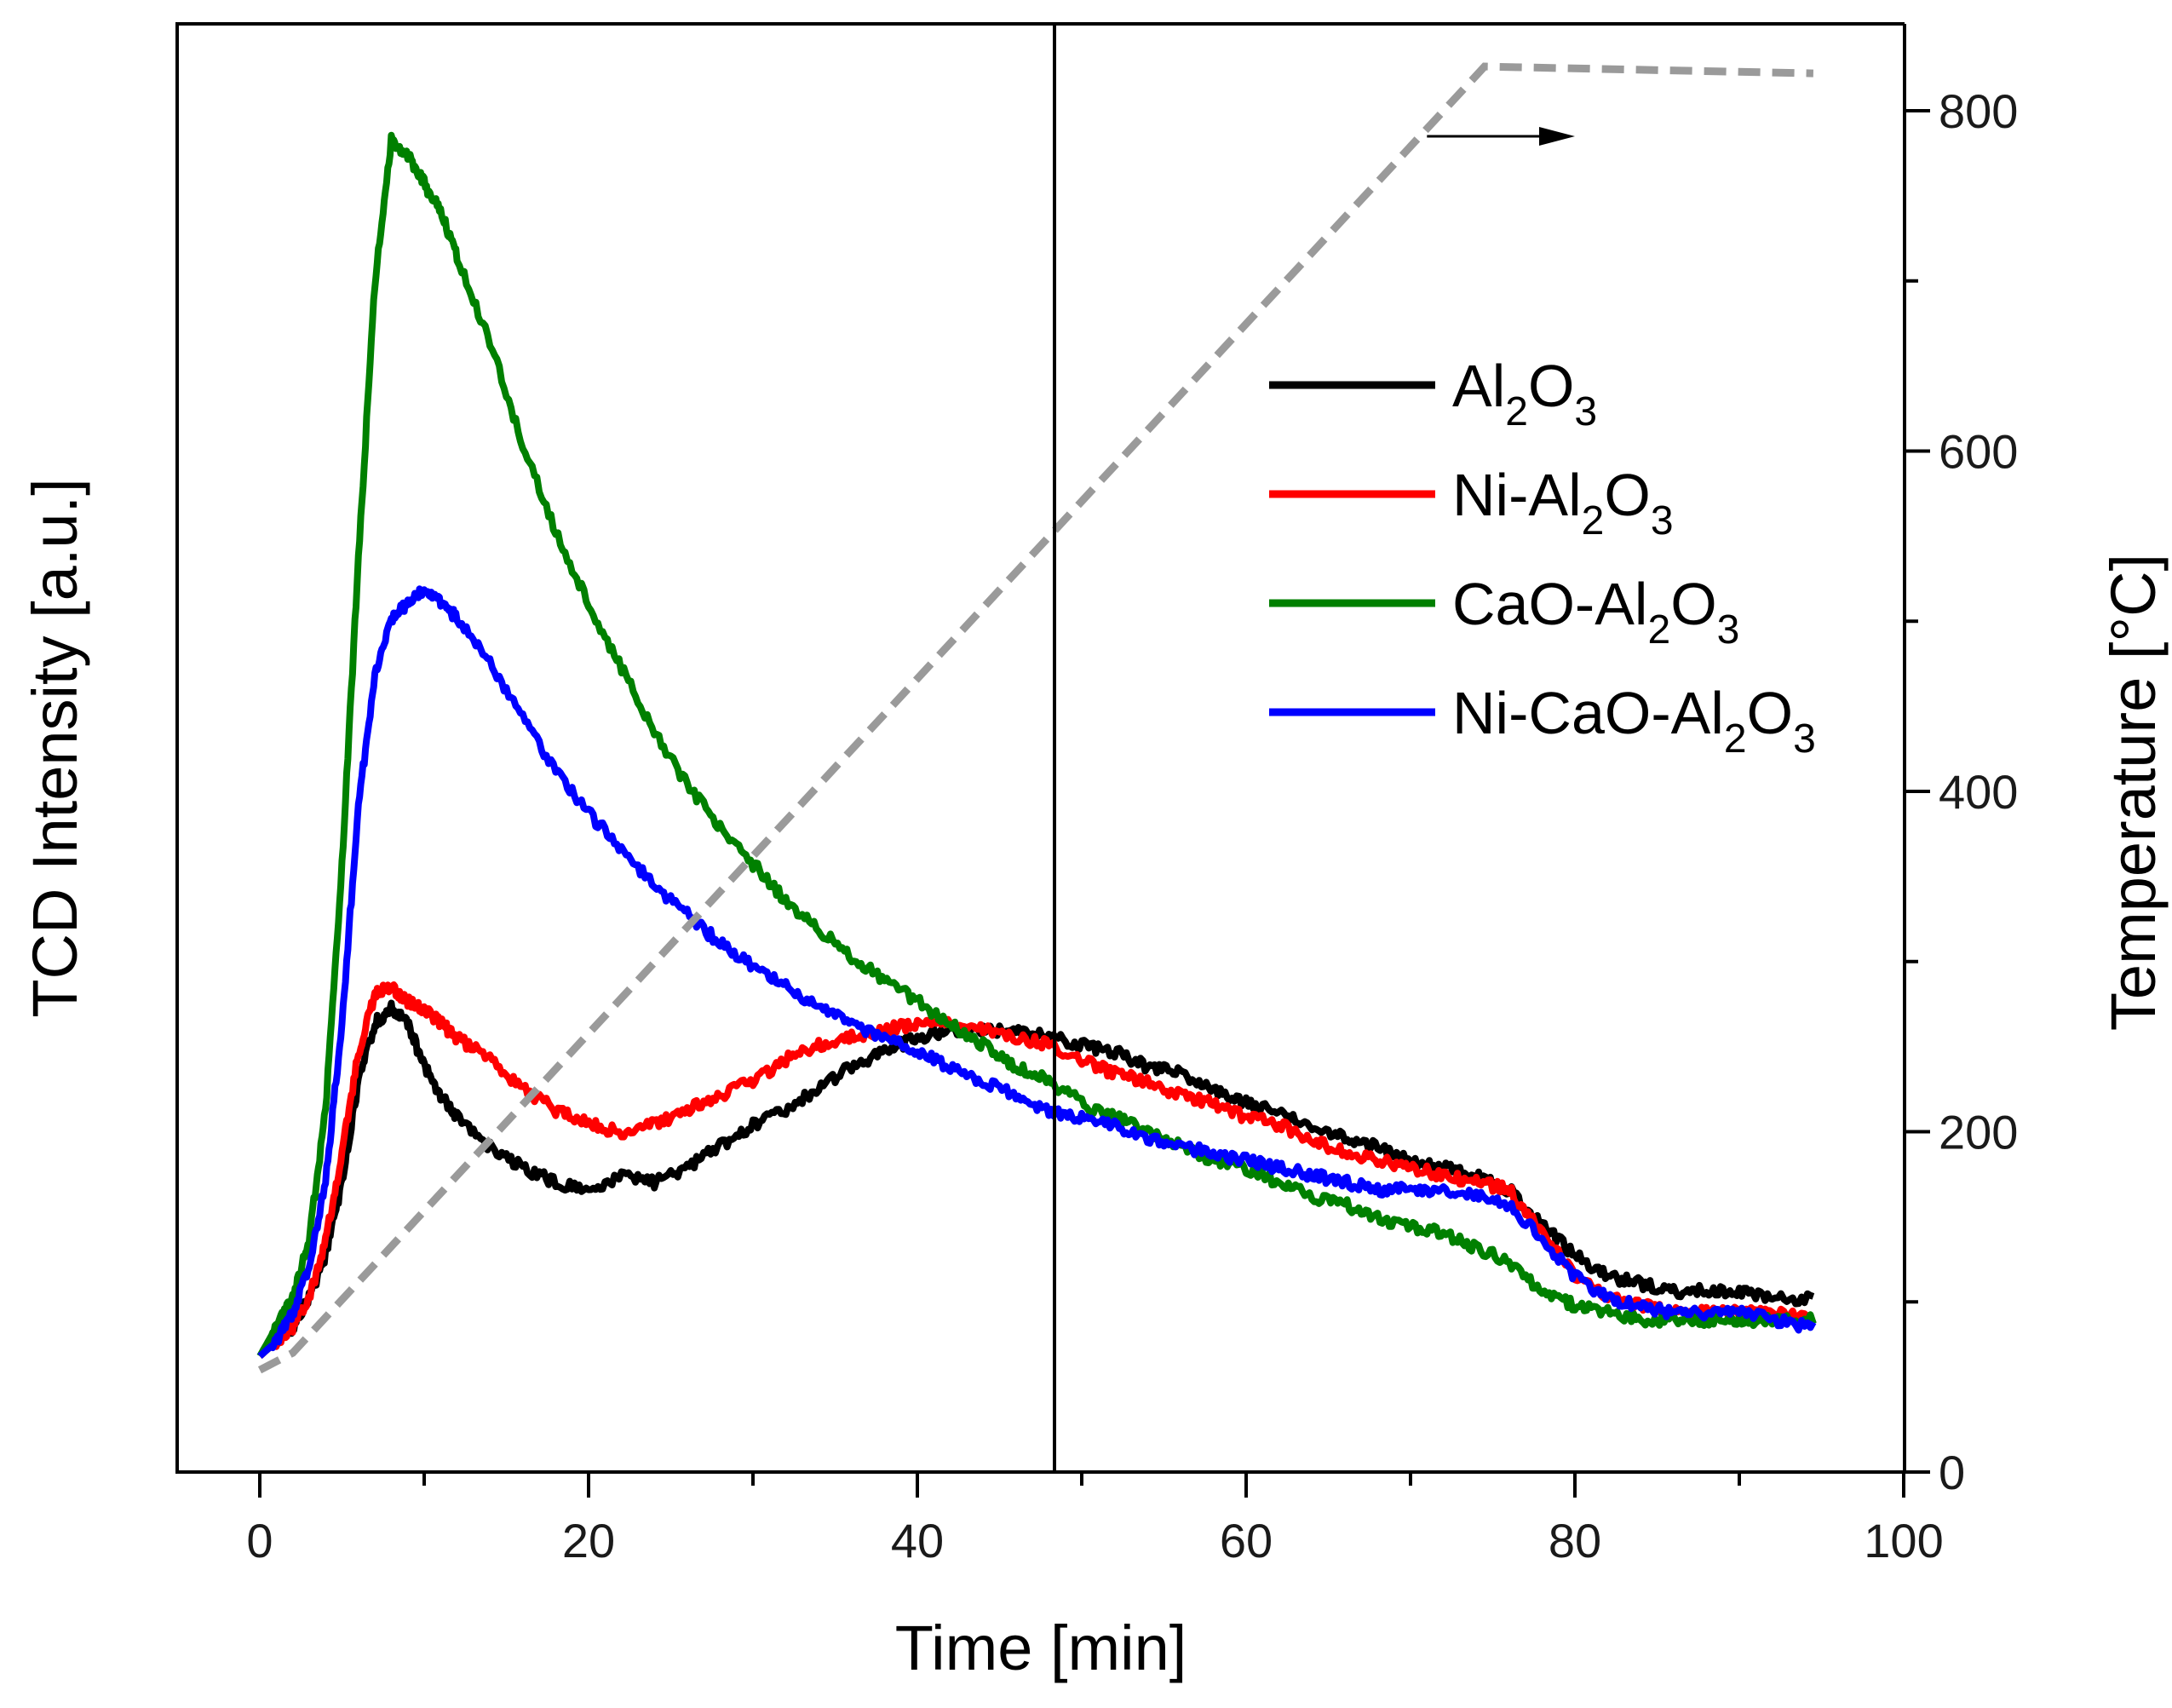 The image size is (2172, 1708). What do you see at coordinates (1247, 1540) in the screenshot?
I see `x-tick-label: 60` at bounding box center [1247, 1540].